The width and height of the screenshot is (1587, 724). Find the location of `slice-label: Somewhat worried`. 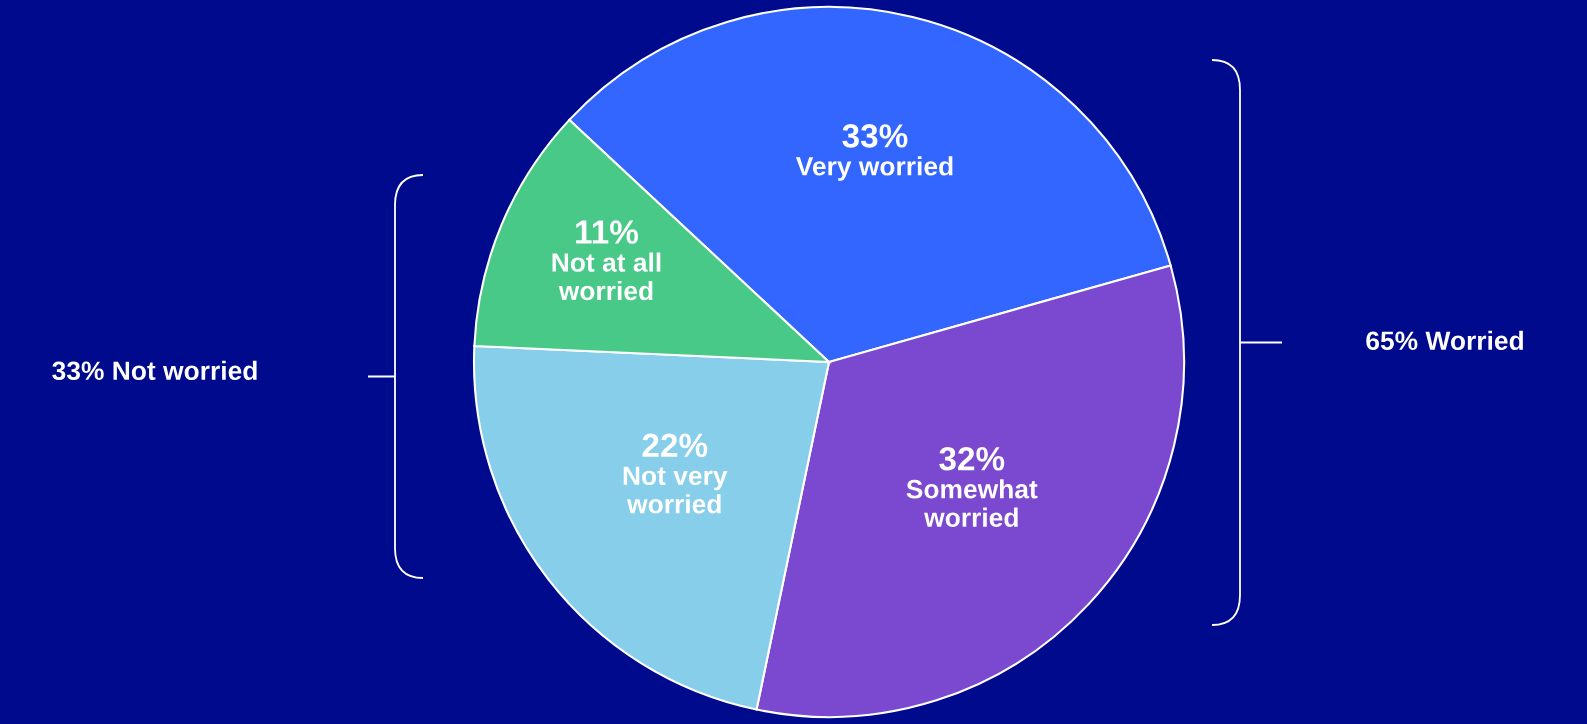

slice-label: Somewhat worried is located at coordinates (972, 503).